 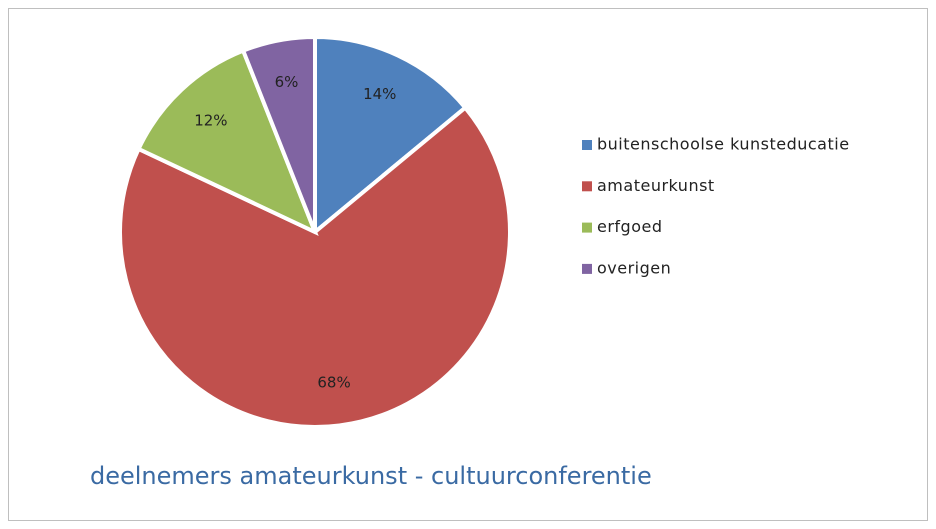 I want to click on legend-label: overigen, so click(x=634, y=267).